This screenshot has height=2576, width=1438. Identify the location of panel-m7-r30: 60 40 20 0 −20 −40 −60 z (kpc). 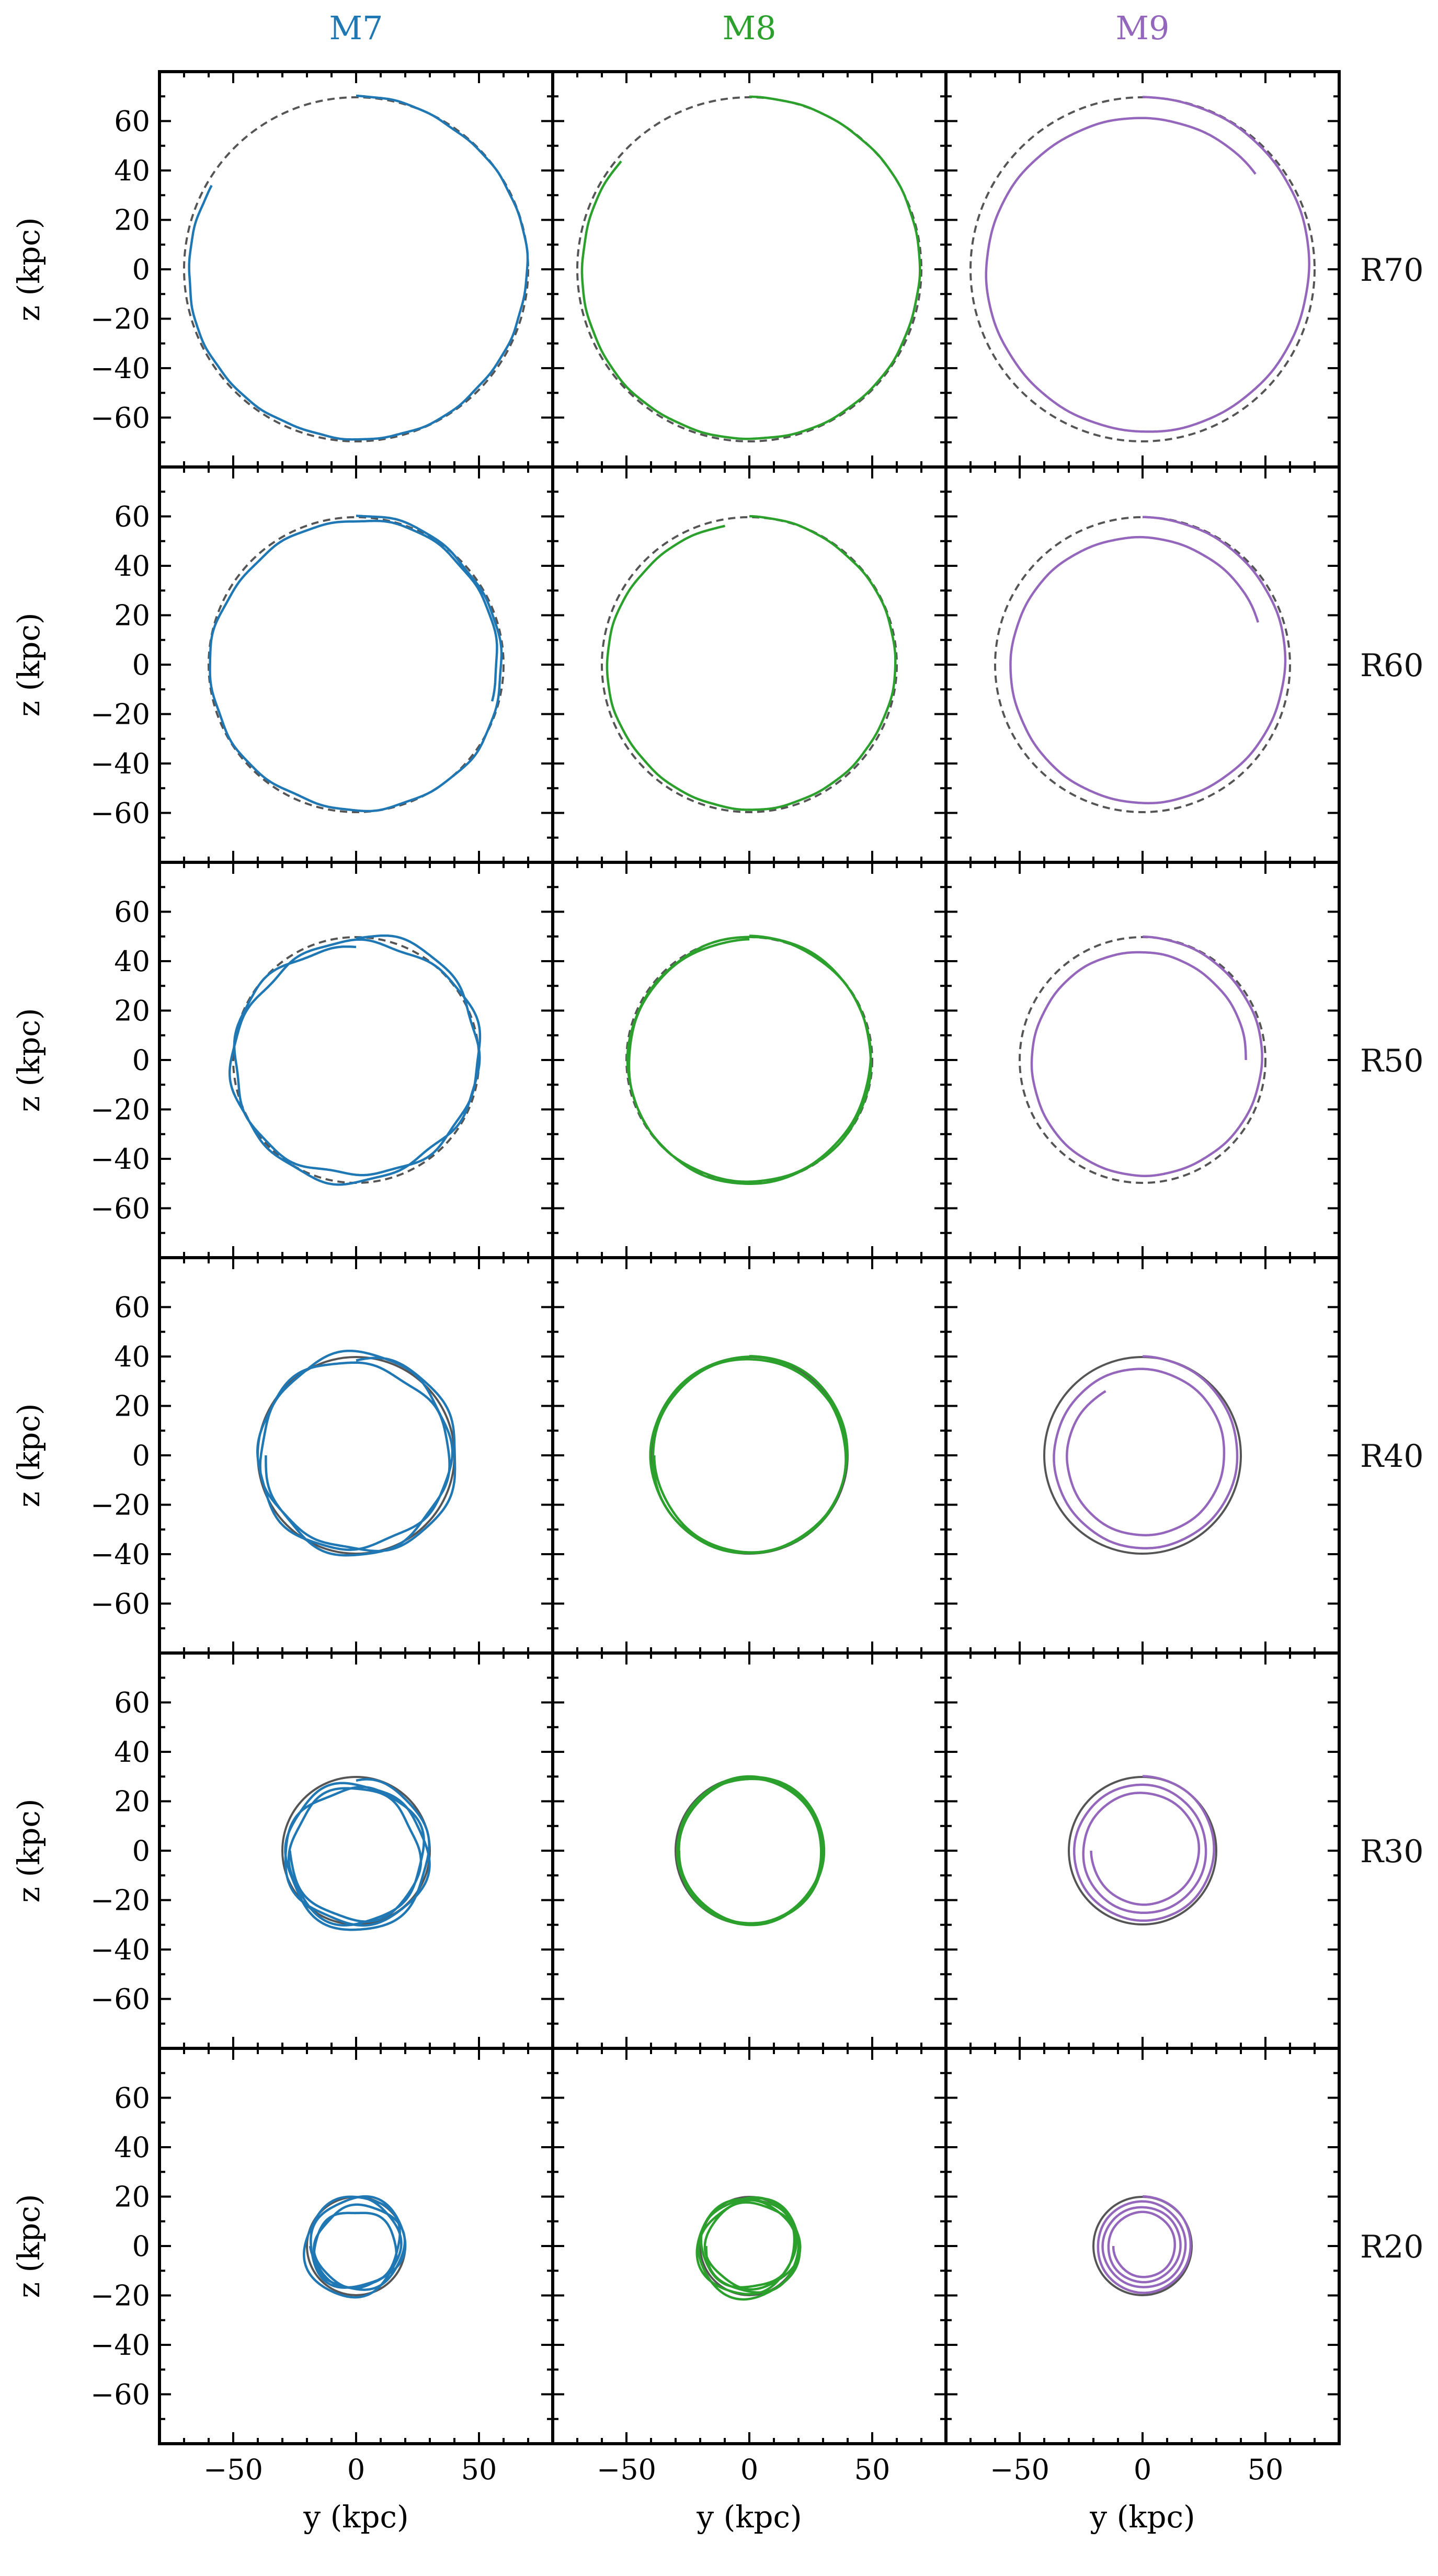
(282, 1851).